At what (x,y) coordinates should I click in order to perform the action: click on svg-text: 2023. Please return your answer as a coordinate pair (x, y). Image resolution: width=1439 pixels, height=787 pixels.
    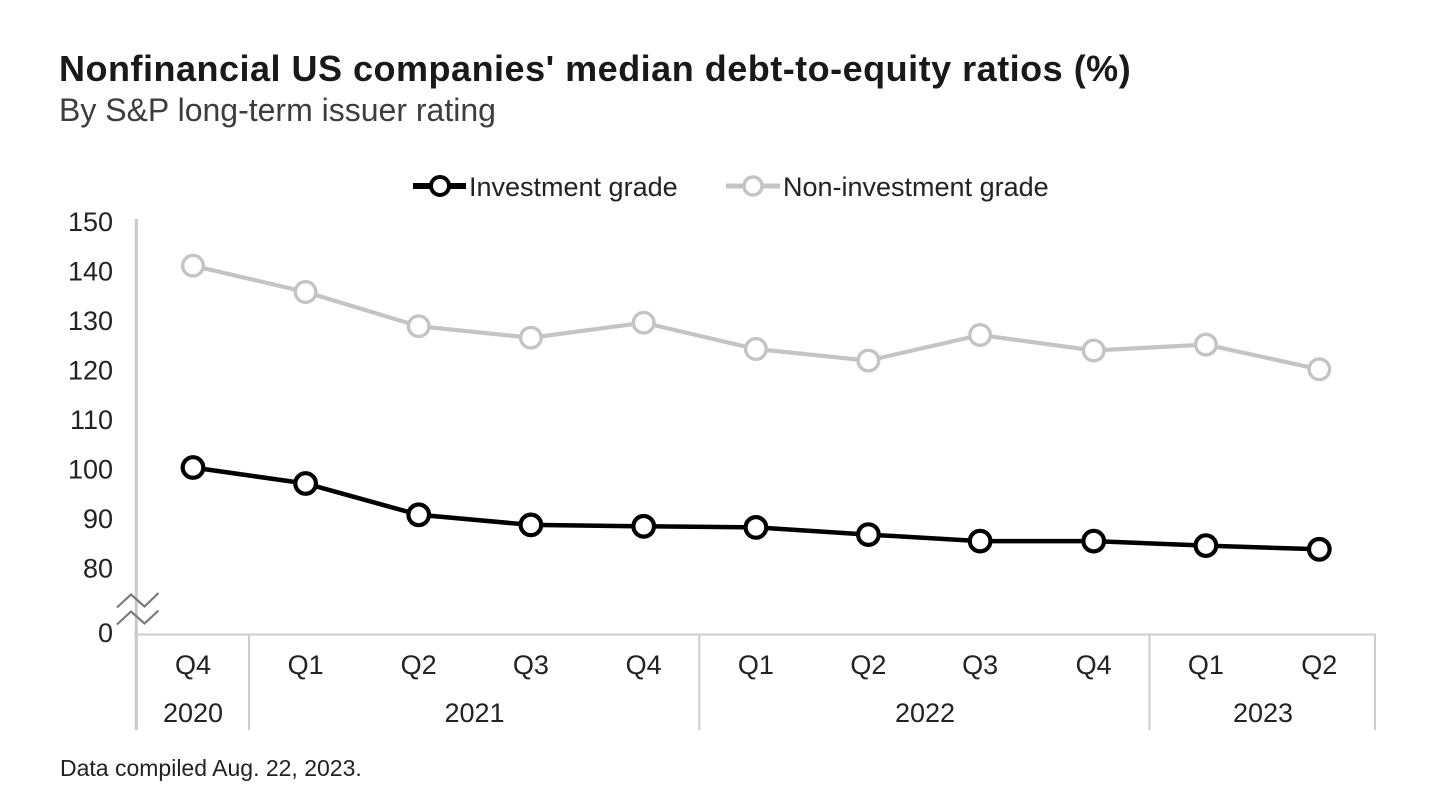
    Looking at the image, I should click on (1263, 713).